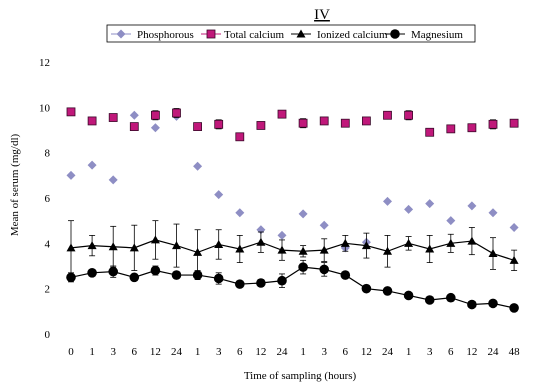 The image size is (543, 386). What do you see at coordinates (494, 352) in the screenshot?
I see `x-tick-label-20: 24` at bounding box center [494, 352].